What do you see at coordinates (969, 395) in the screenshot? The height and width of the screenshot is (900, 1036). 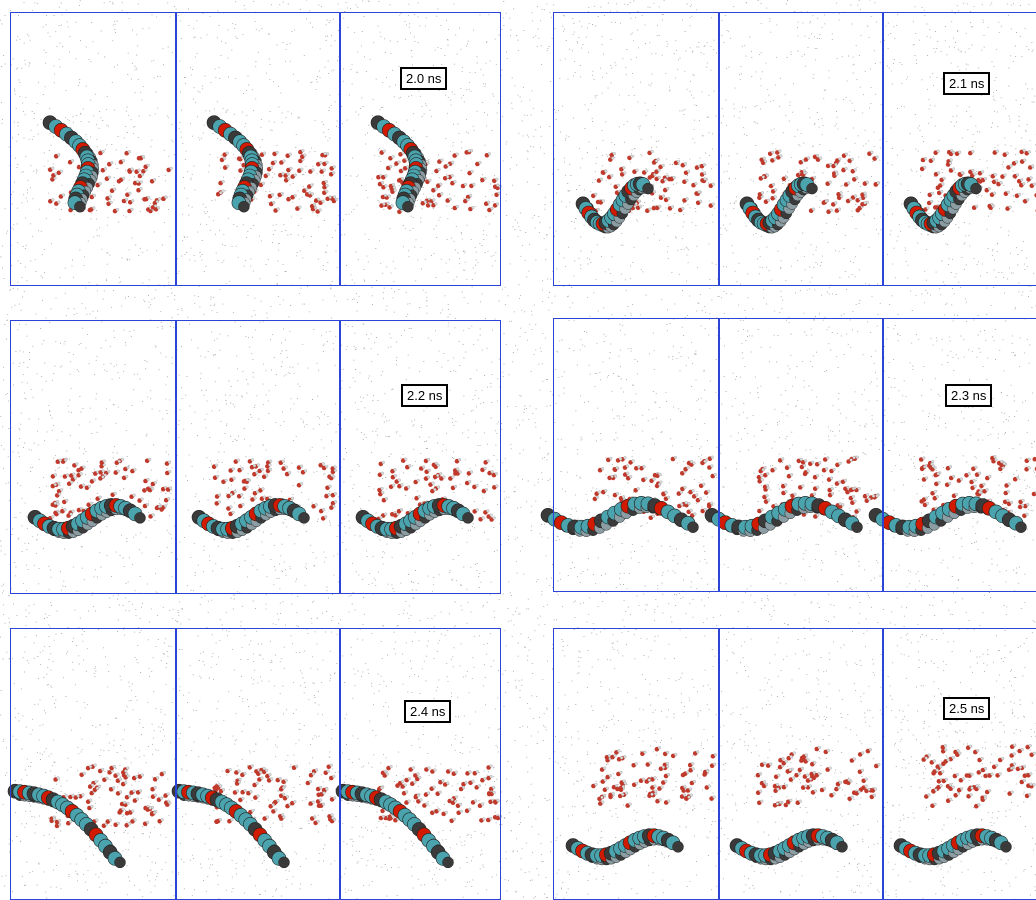 I see `time-label: 2.3 ns` at bounding box center [969, 395].